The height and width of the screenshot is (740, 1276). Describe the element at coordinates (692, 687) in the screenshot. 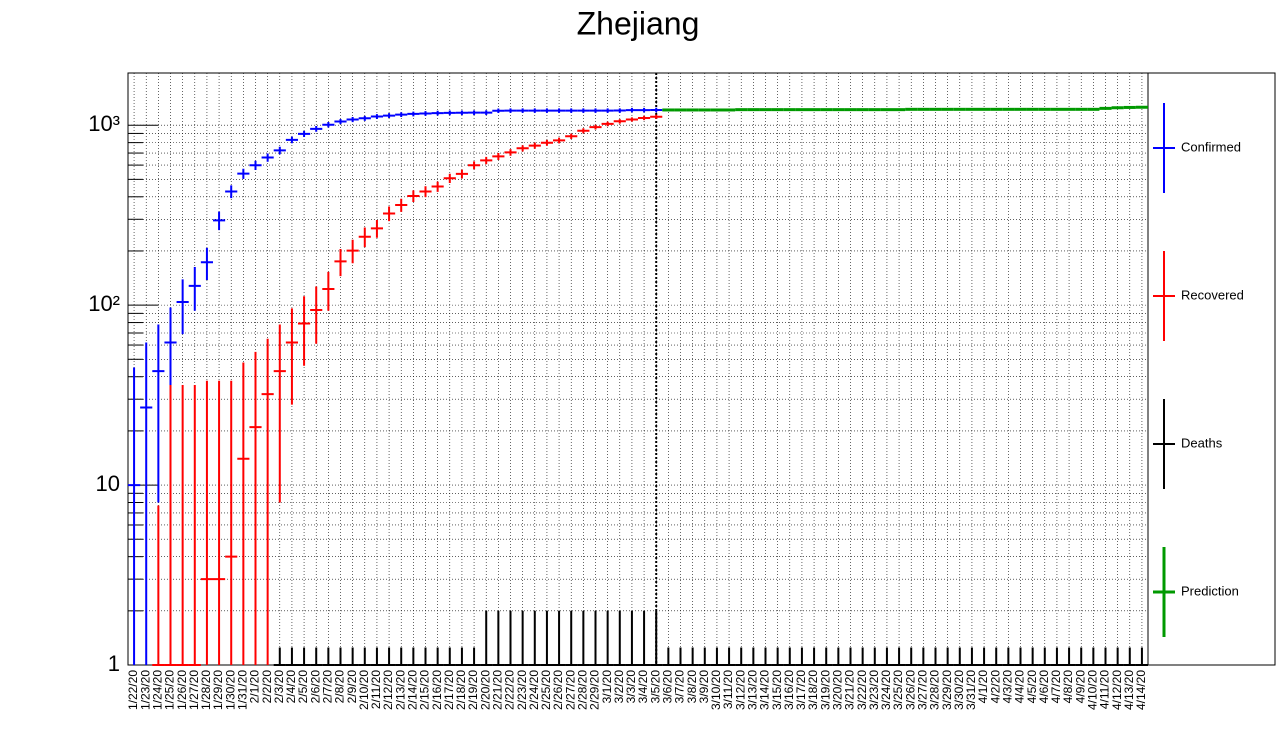

I see `x-tick-label: 3/8/20` at that location.